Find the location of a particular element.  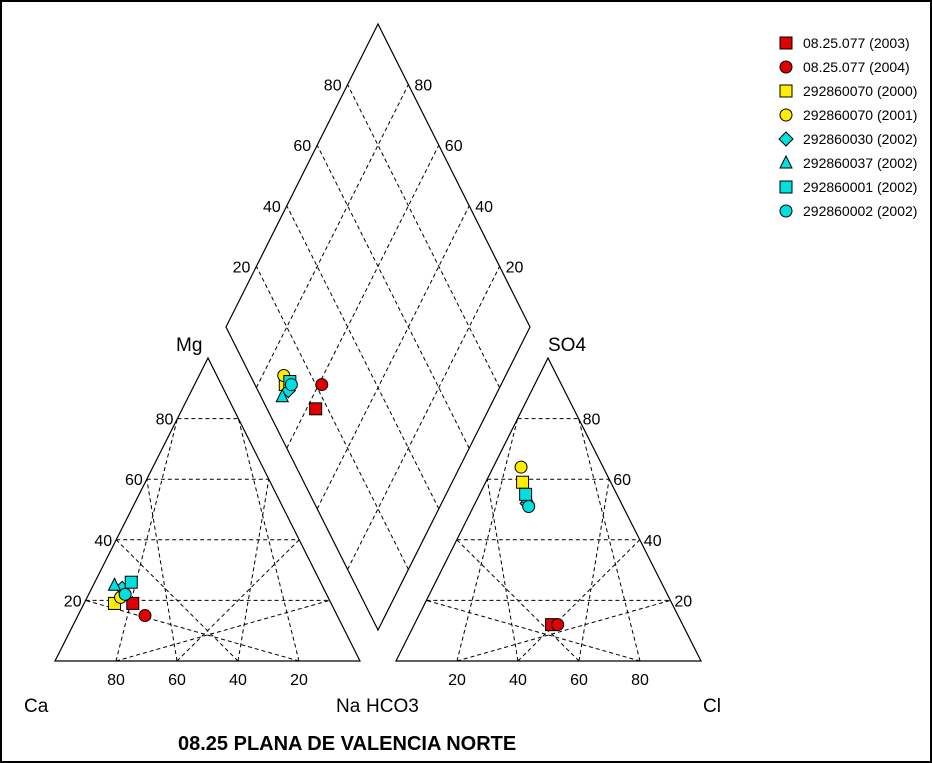

anion-tick-right: 20 is located at coordinates (683, 601).